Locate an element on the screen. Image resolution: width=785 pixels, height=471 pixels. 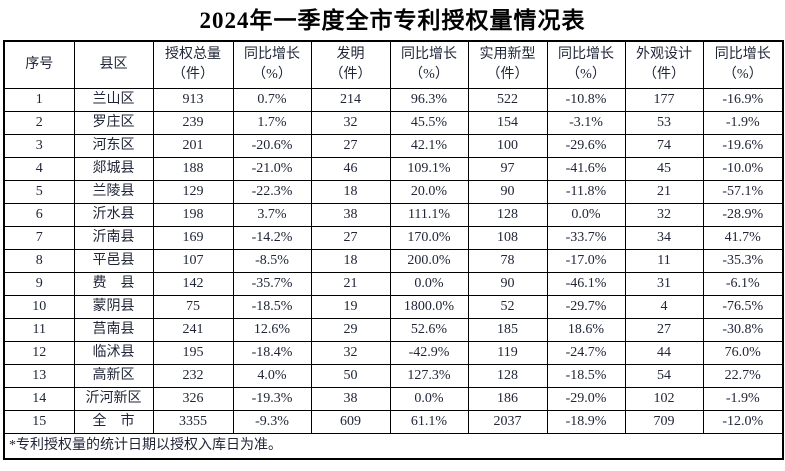
table-footer: *专利授权量的统计日期以授权入库日为准。 is located at coordinates (393, 446).